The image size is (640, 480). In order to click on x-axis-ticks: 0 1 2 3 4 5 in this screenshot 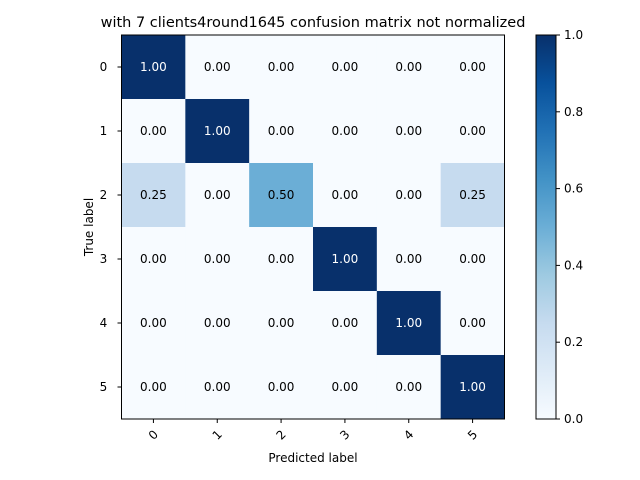, I will do `click(313, 431)`.